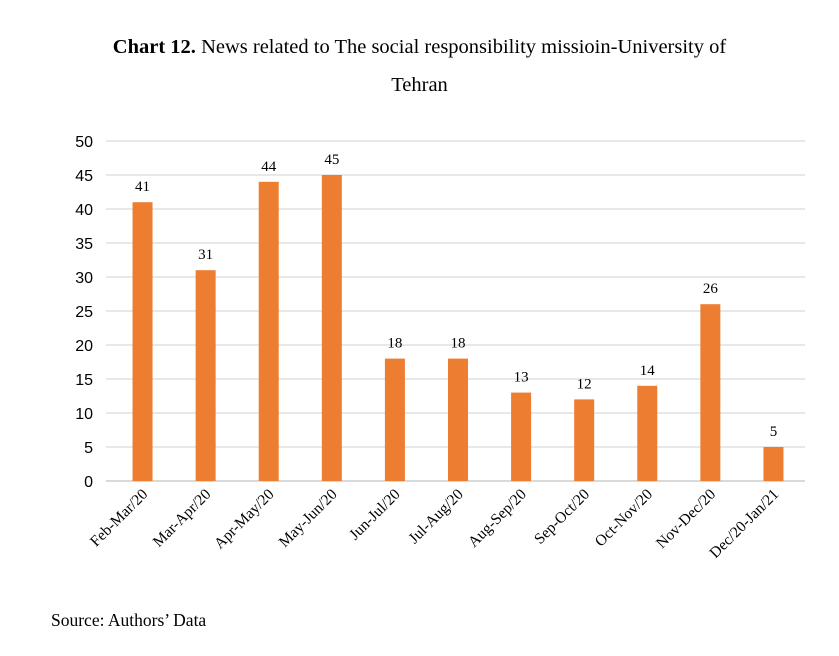  Describe the element at coordinates (88, 448) in the screenshot. I see `y-tick-label: 5` at that location.